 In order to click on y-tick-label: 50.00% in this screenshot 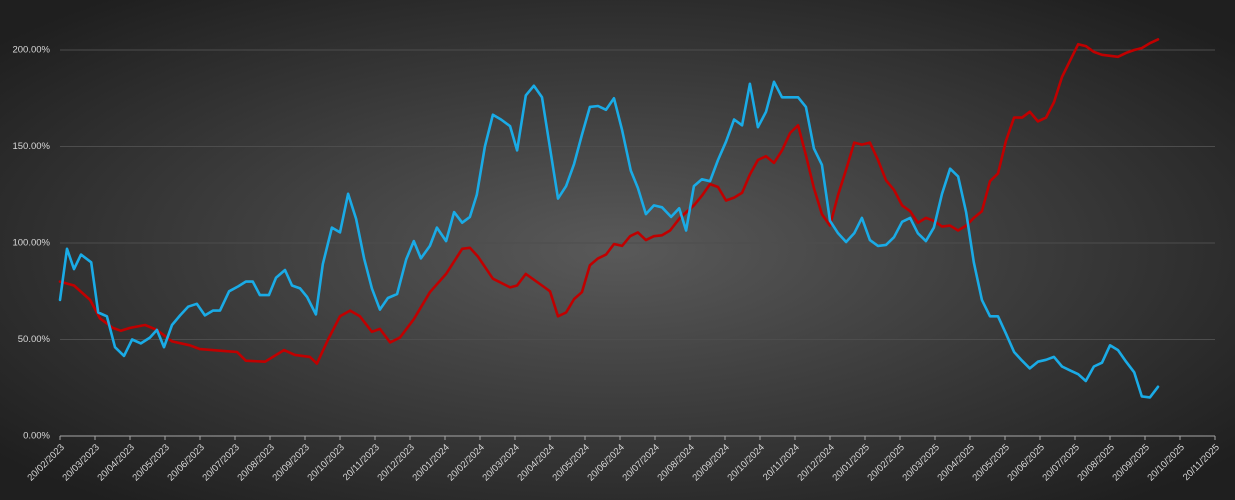, I will do `click(34, 339)`.